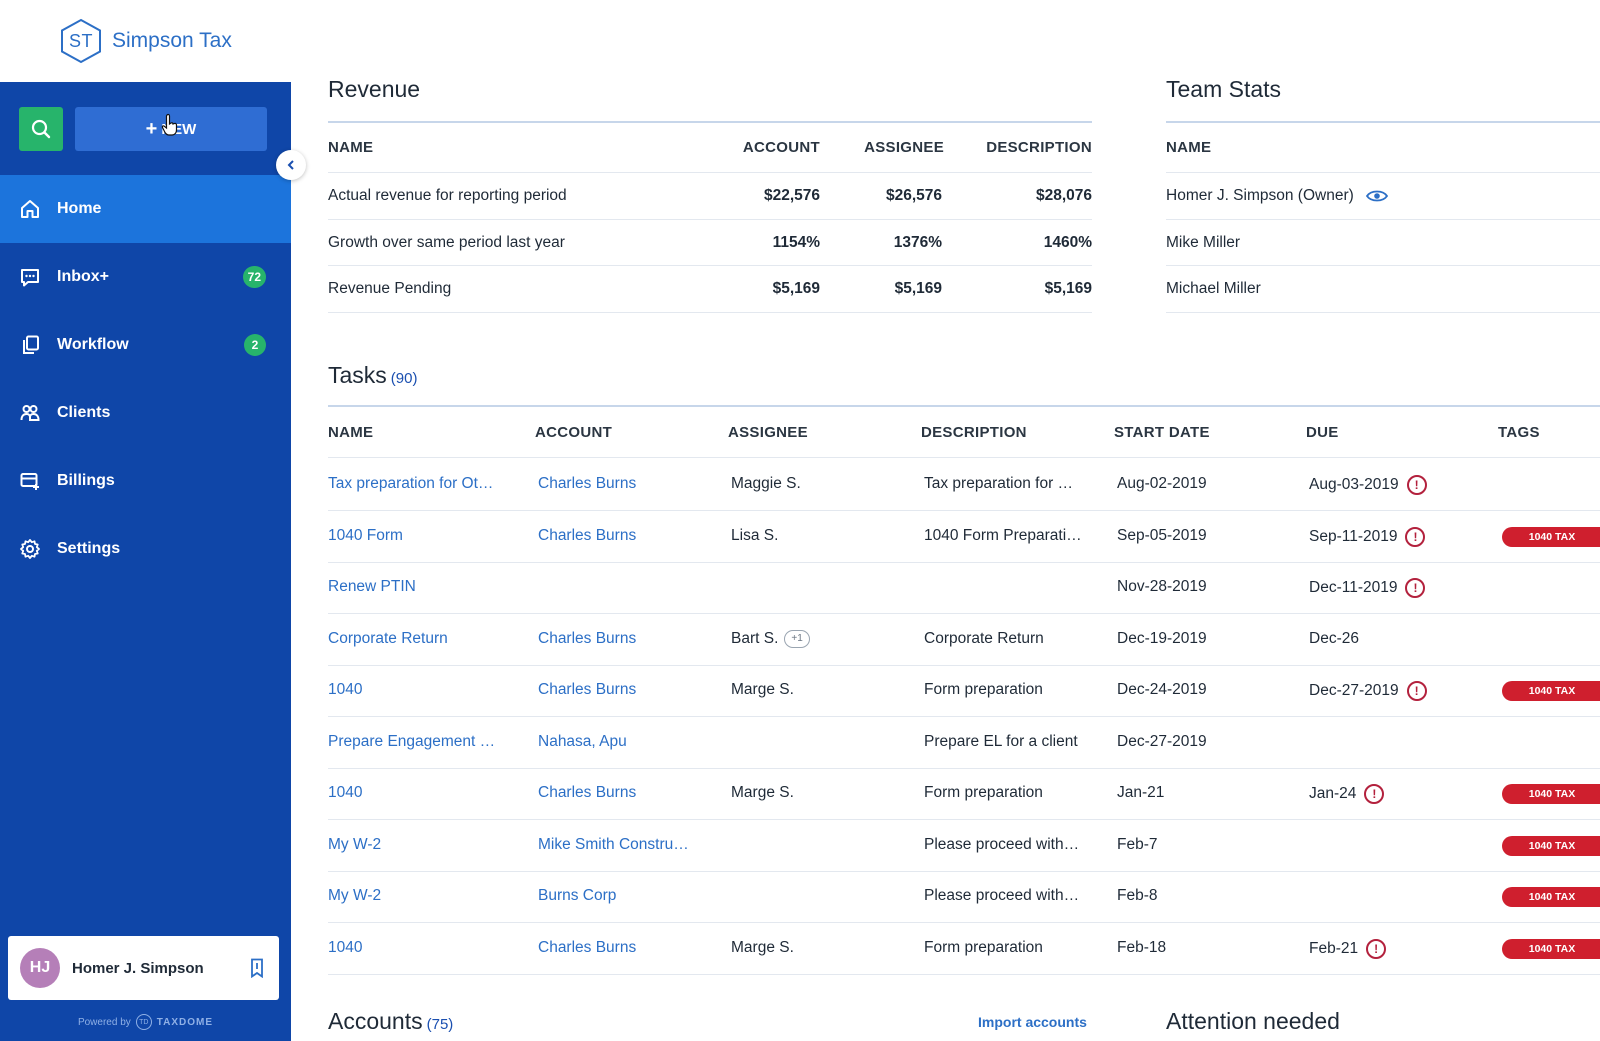 Image resolution: width=1600 pixels, height=1041 pixels. I want to click on revenue-row-assignee: $5,169, so click(918, 288).